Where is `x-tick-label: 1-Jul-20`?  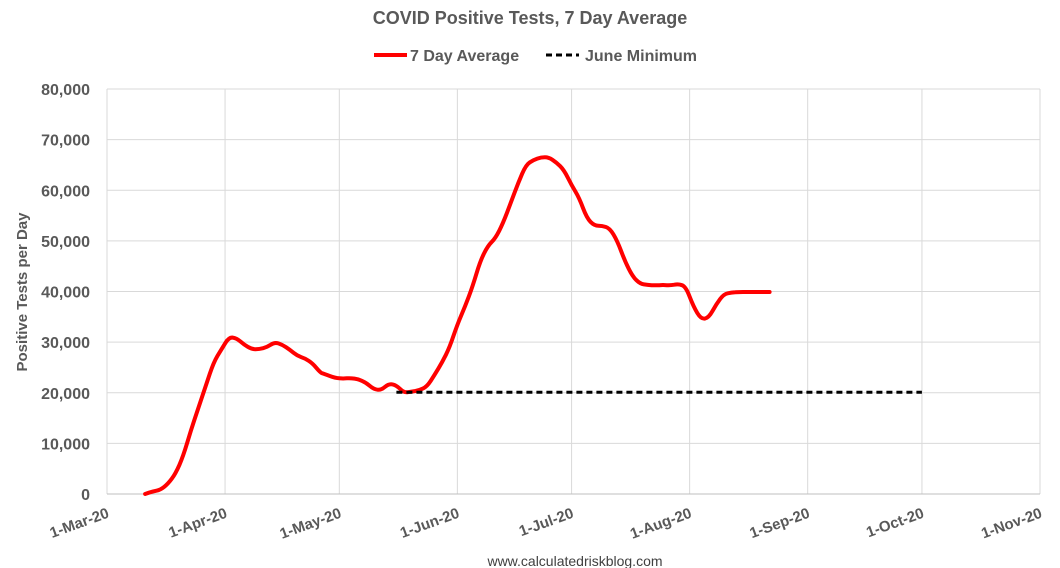 x-tick-label: 1-Jul-20 is located at coordinates (546, 522).